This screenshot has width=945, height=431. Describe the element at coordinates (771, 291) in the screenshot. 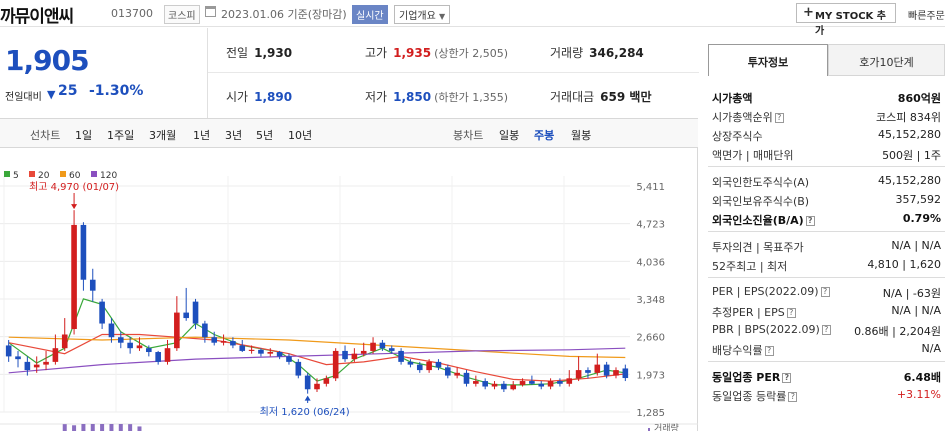

I see `info-row-label: PER | EPS(2022.09)?` at that location.